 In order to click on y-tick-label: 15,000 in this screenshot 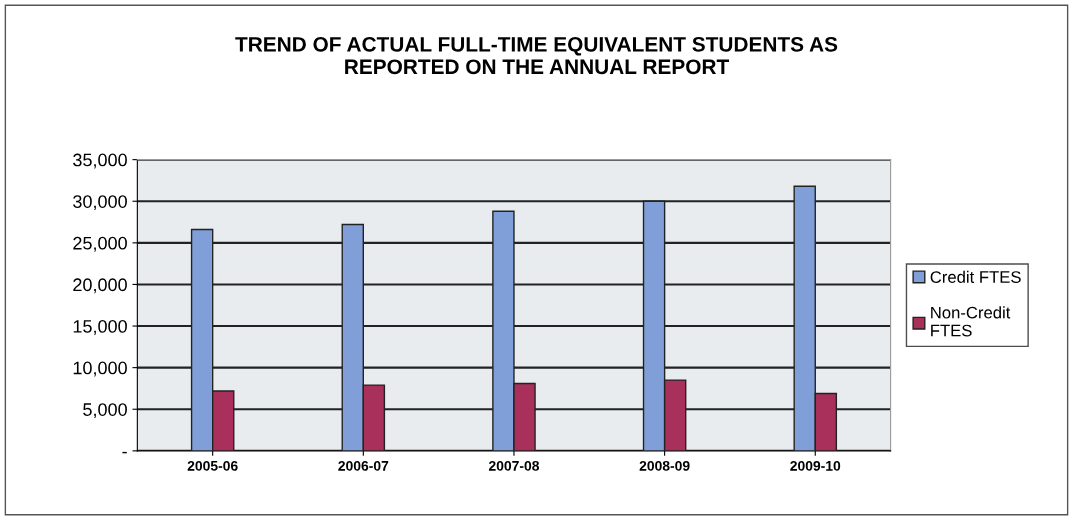, I will do `click(100, 327)`.